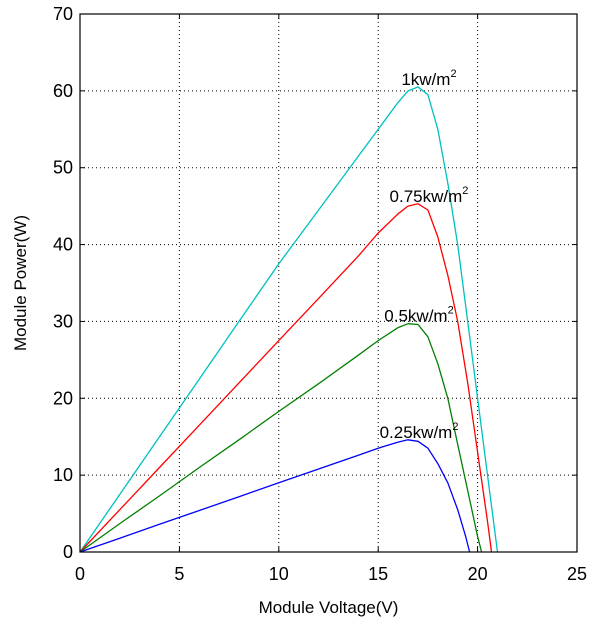 The width and height of the screenshot is (592, 621). Describe the element at coordinates (63, 398) in the screenshot. I see `y-tick-label: 20` at that location.